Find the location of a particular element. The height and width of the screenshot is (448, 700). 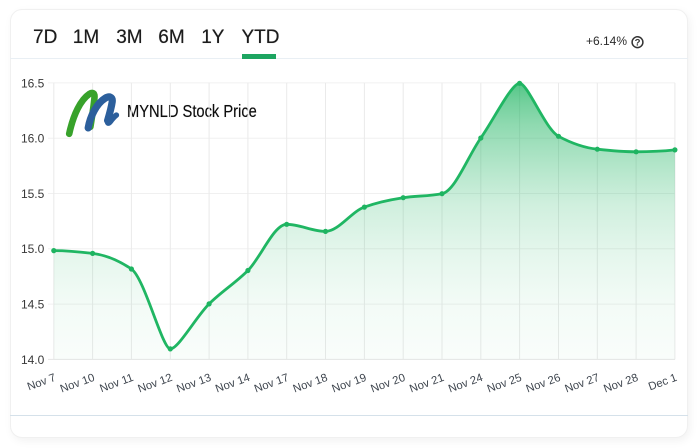

svg-text: Nov 13 is located at coordinates (194, 384).